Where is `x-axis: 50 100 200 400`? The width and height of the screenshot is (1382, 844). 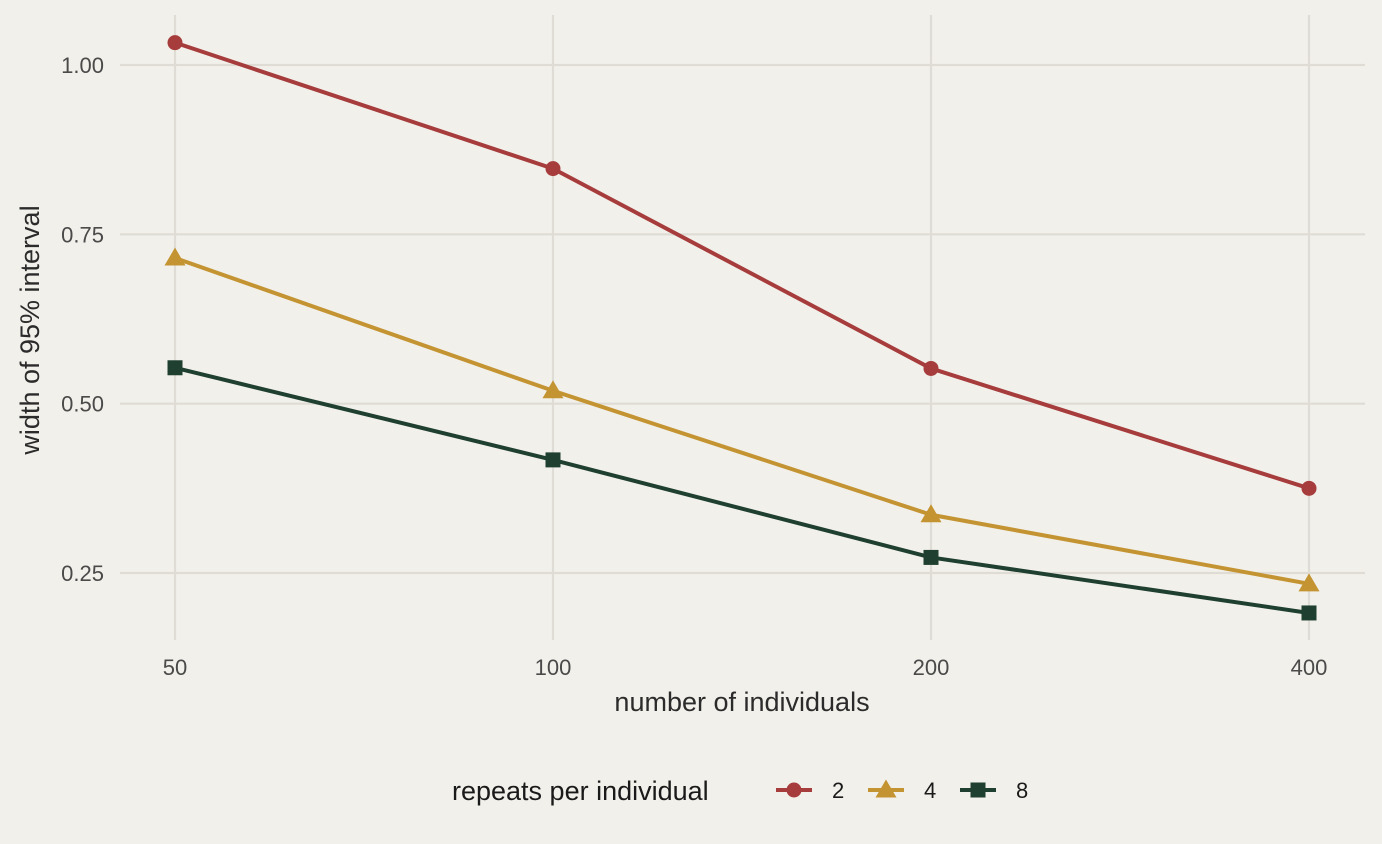
x-axis: 50 100 200 400 is located at coordinates (745, 667).